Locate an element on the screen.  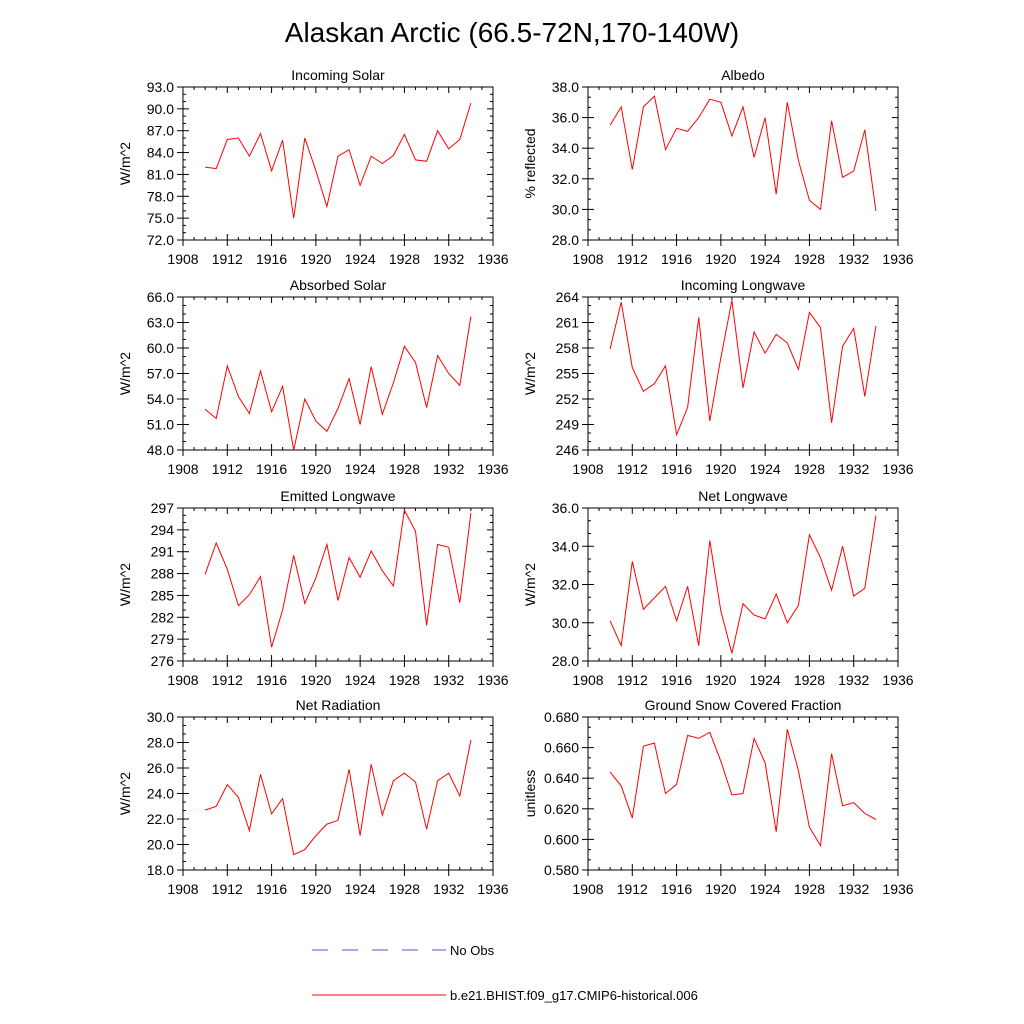
series-line-incoming-solar is located at coordinates (338, 160).